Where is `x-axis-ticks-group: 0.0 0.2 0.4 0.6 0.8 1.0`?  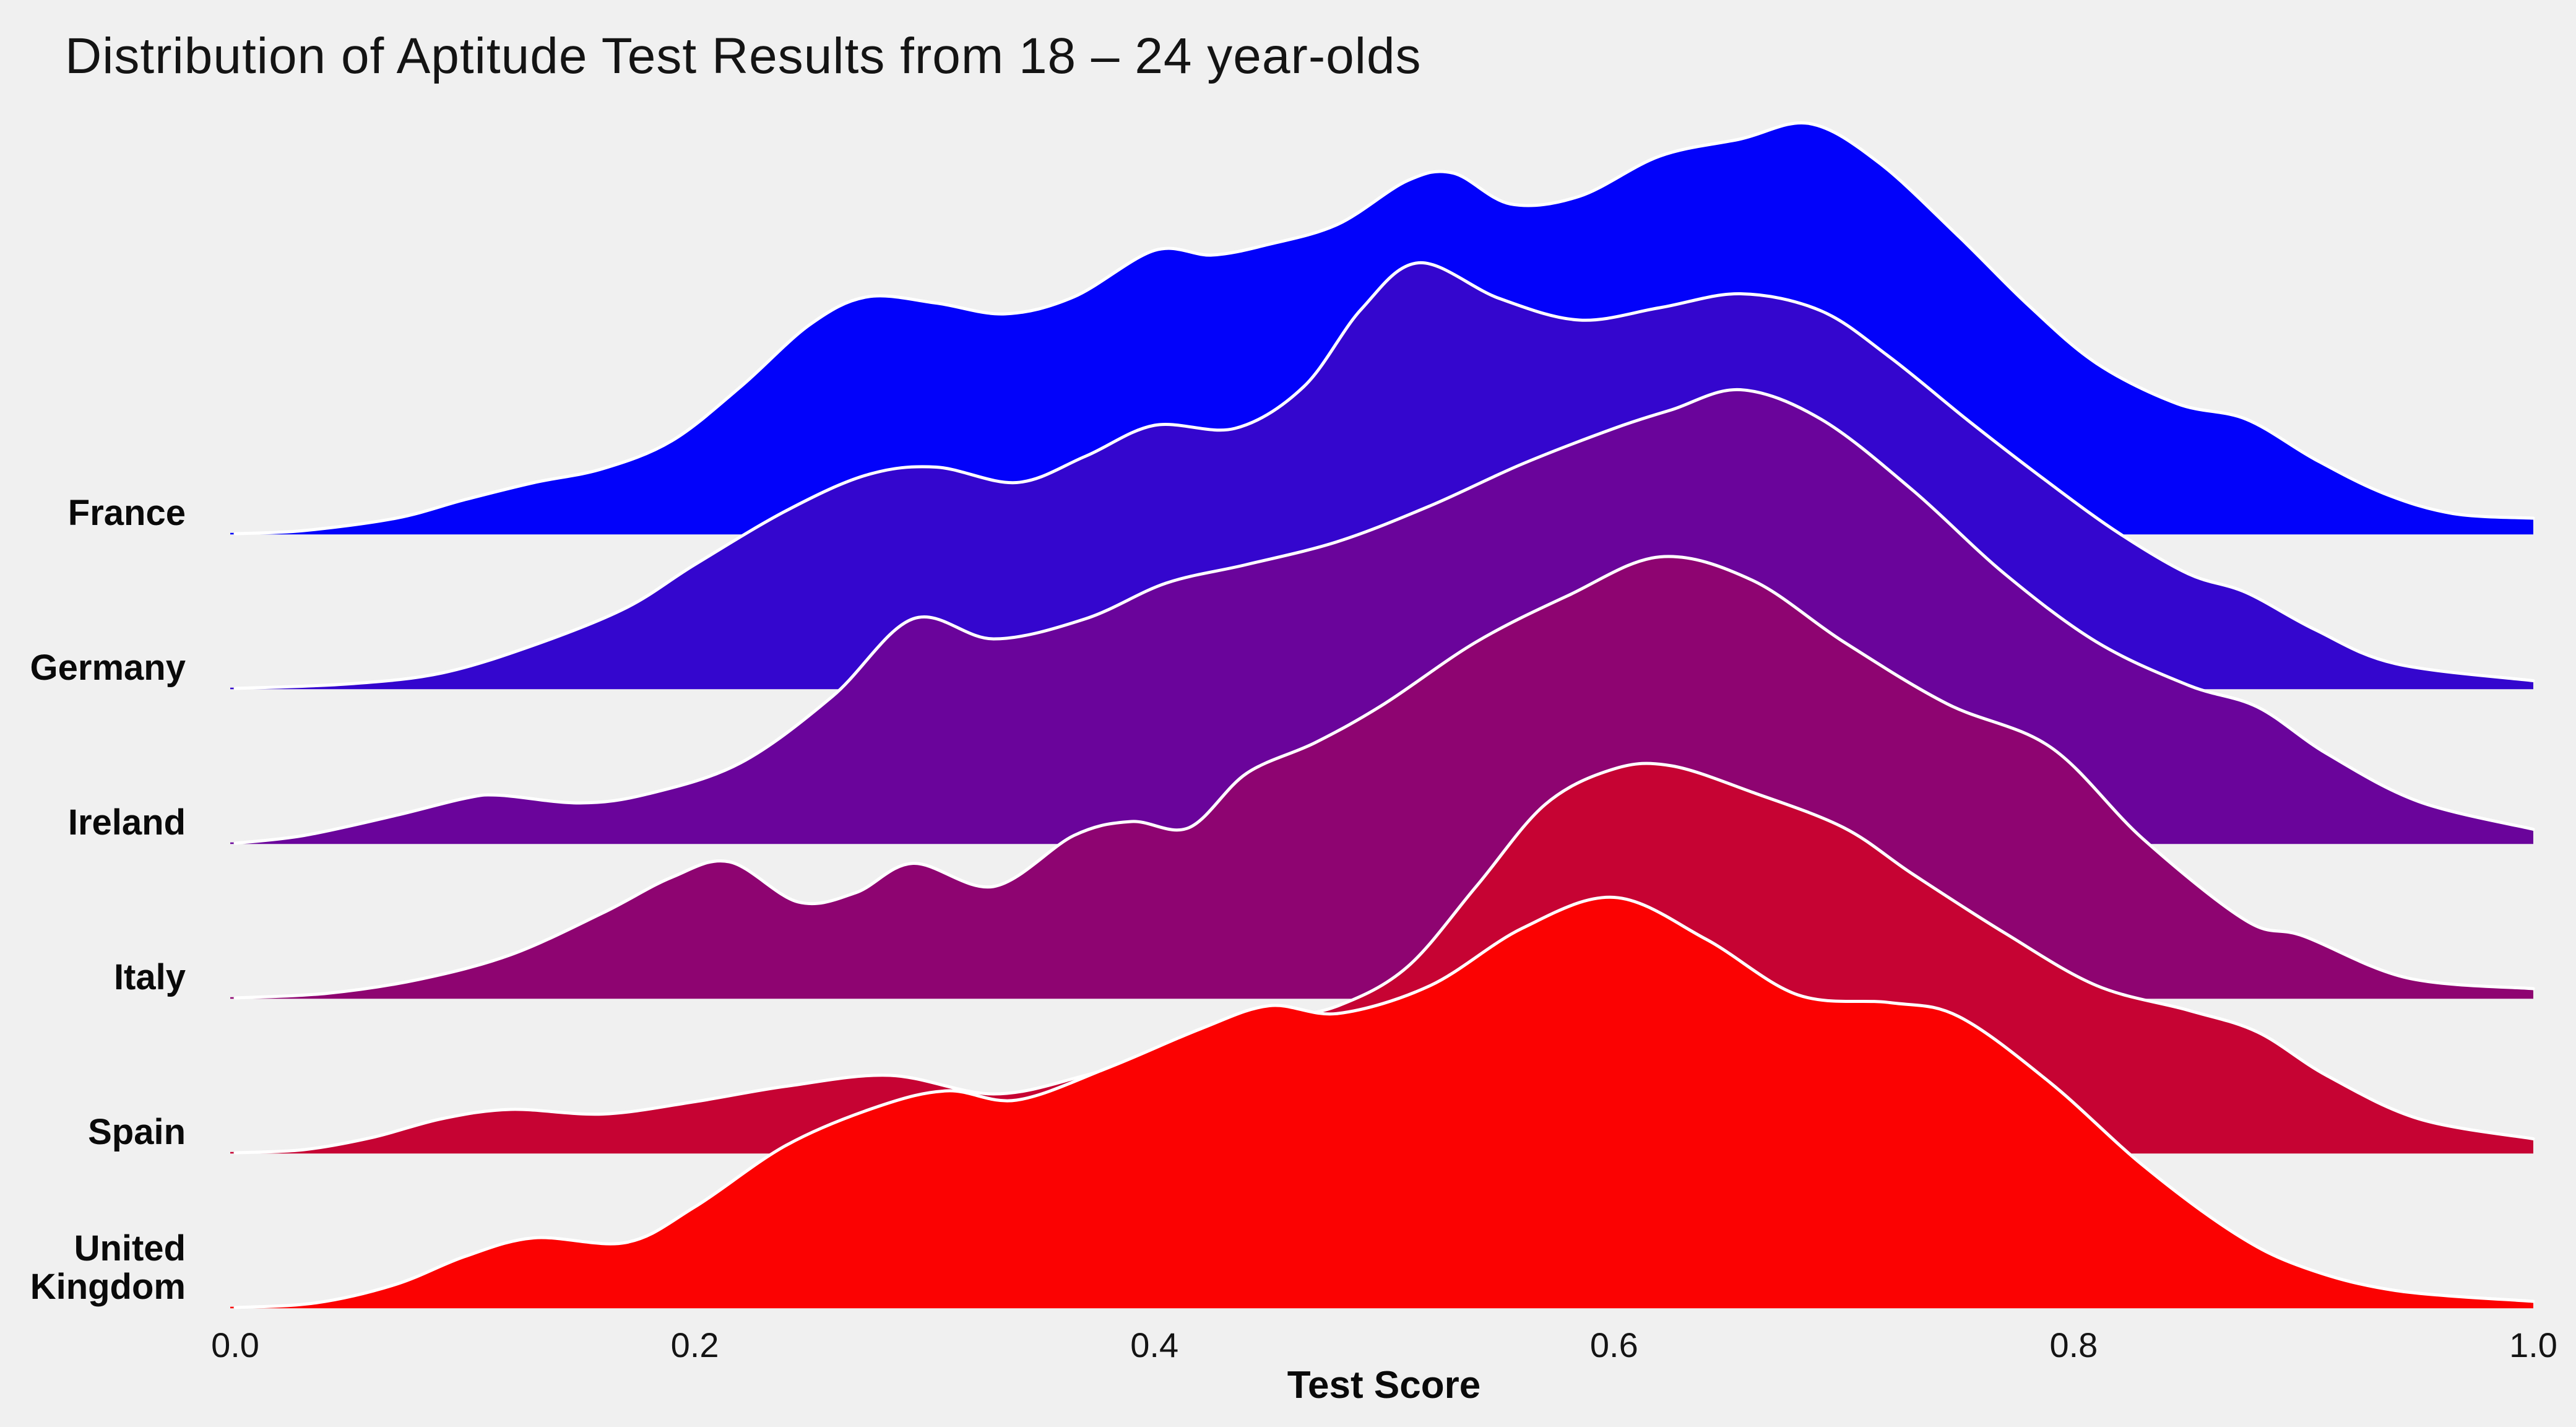
x-axis-ticks-group: 0.0 0.2 0.4 0.6 0.8 1.0 is located at coordinates (1384, 1345).